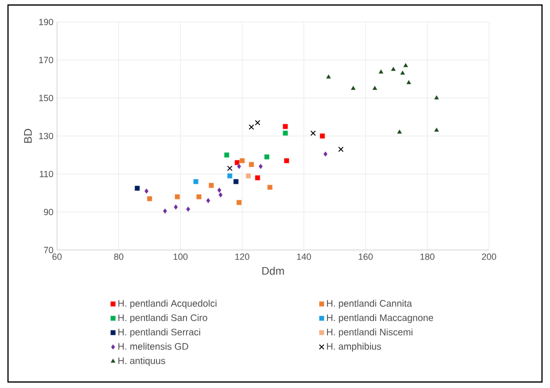  Describe the element at coordinates (489, 257) in the screenshot. I see `x-tick-label: 200` at that location.